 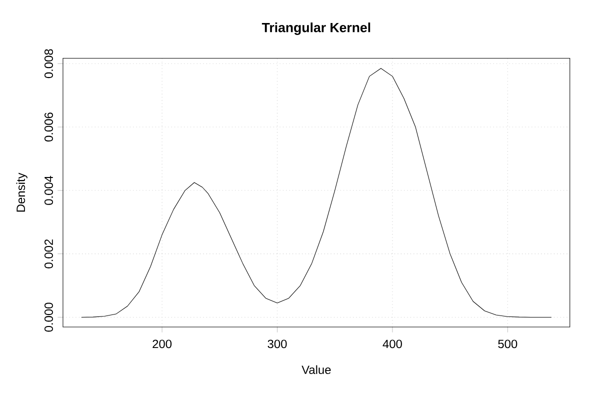 I want to click on y-tick-label: 0.002, so click(x=48, y=253).